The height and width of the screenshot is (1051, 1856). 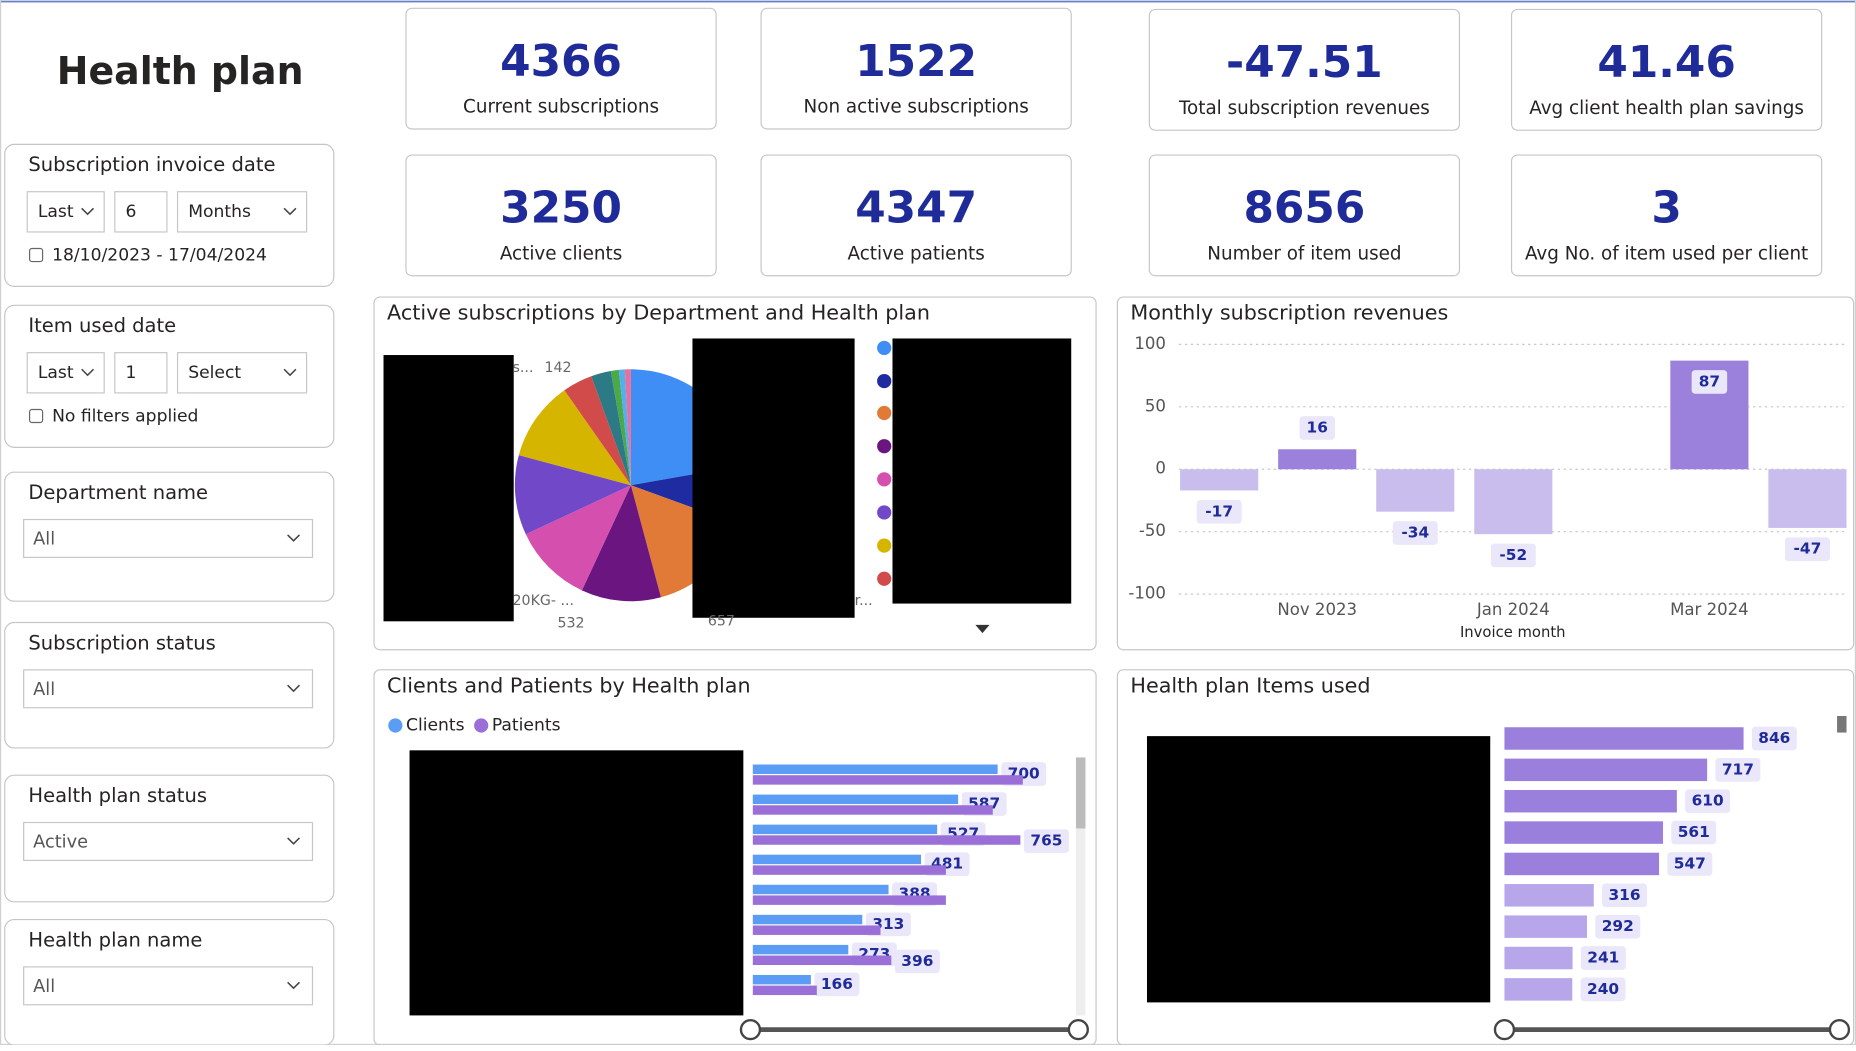 What do you see at coordinates (561, 107) in the screenshot?
I see `kpi-label: Current subscriptions` at bounding box center [561, 107].